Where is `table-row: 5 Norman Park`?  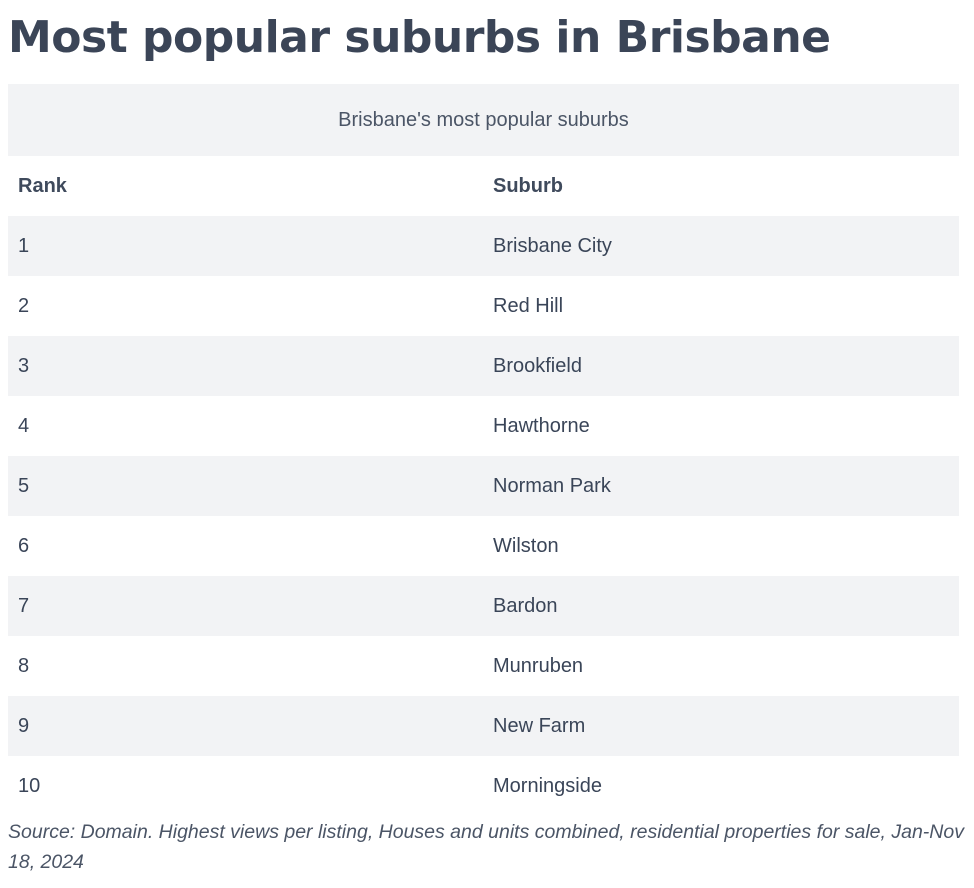 table-row: 5 Norman Park is located at coordinates (483, 486).